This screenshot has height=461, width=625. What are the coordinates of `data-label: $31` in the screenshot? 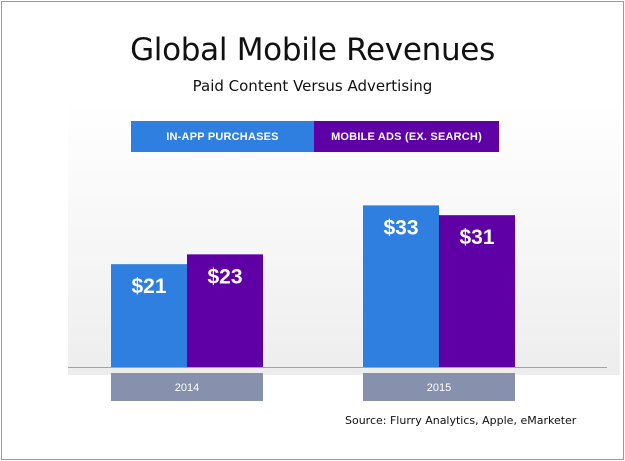 It's located at (476, 237).